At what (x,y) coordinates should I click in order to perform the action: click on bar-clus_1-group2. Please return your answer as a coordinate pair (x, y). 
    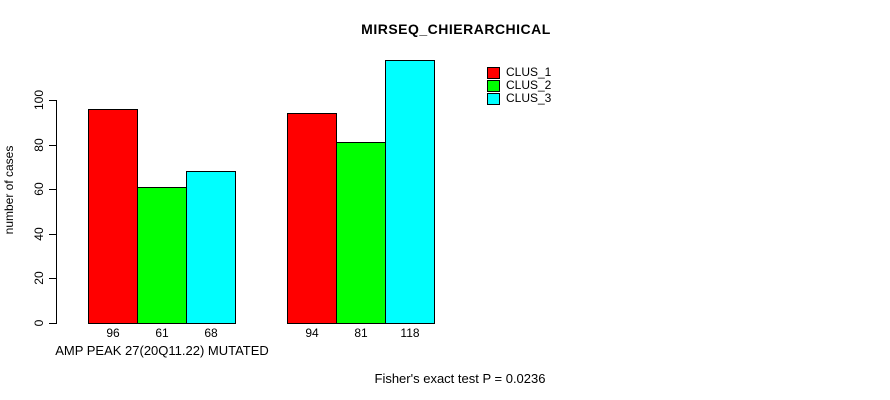
    Looking at the image, I should click on (312, 218).